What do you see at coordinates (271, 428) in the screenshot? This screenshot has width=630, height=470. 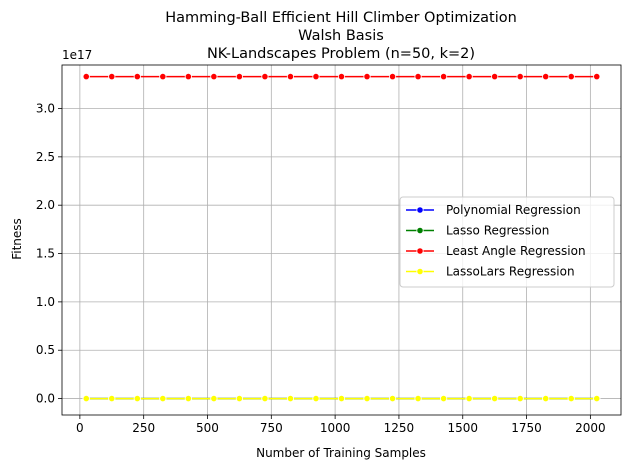 I see `x-tick-label: 750` at bounding box center [271, 428].